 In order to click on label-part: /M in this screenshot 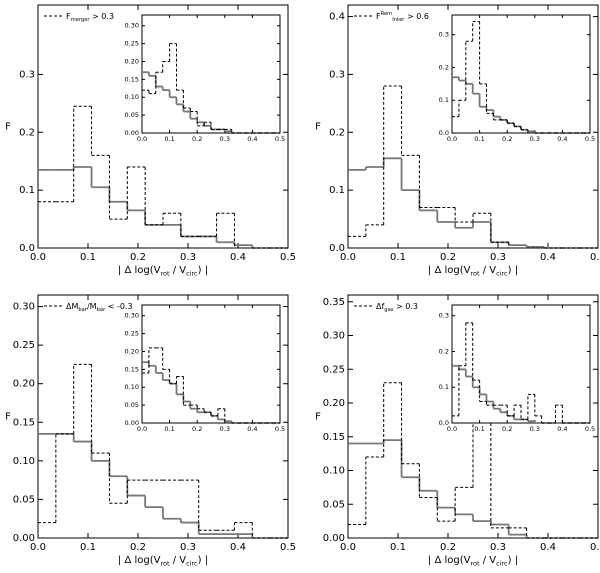, I will do `click(92, 306)`.